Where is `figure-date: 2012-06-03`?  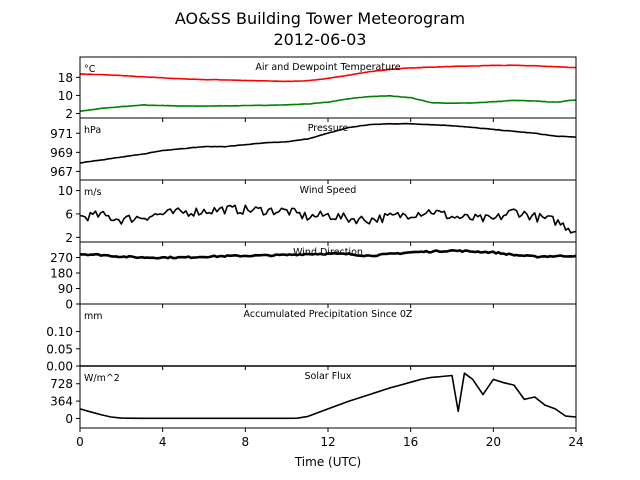 figure-date: 2012-06-03 is located at coordinates (320, 39).